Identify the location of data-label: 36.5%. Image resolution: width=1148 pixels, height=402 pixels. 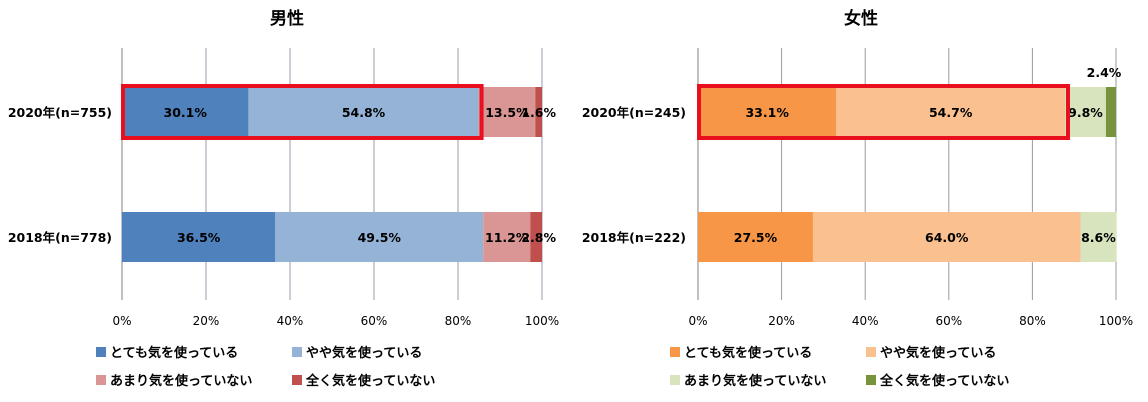
(199, 237).